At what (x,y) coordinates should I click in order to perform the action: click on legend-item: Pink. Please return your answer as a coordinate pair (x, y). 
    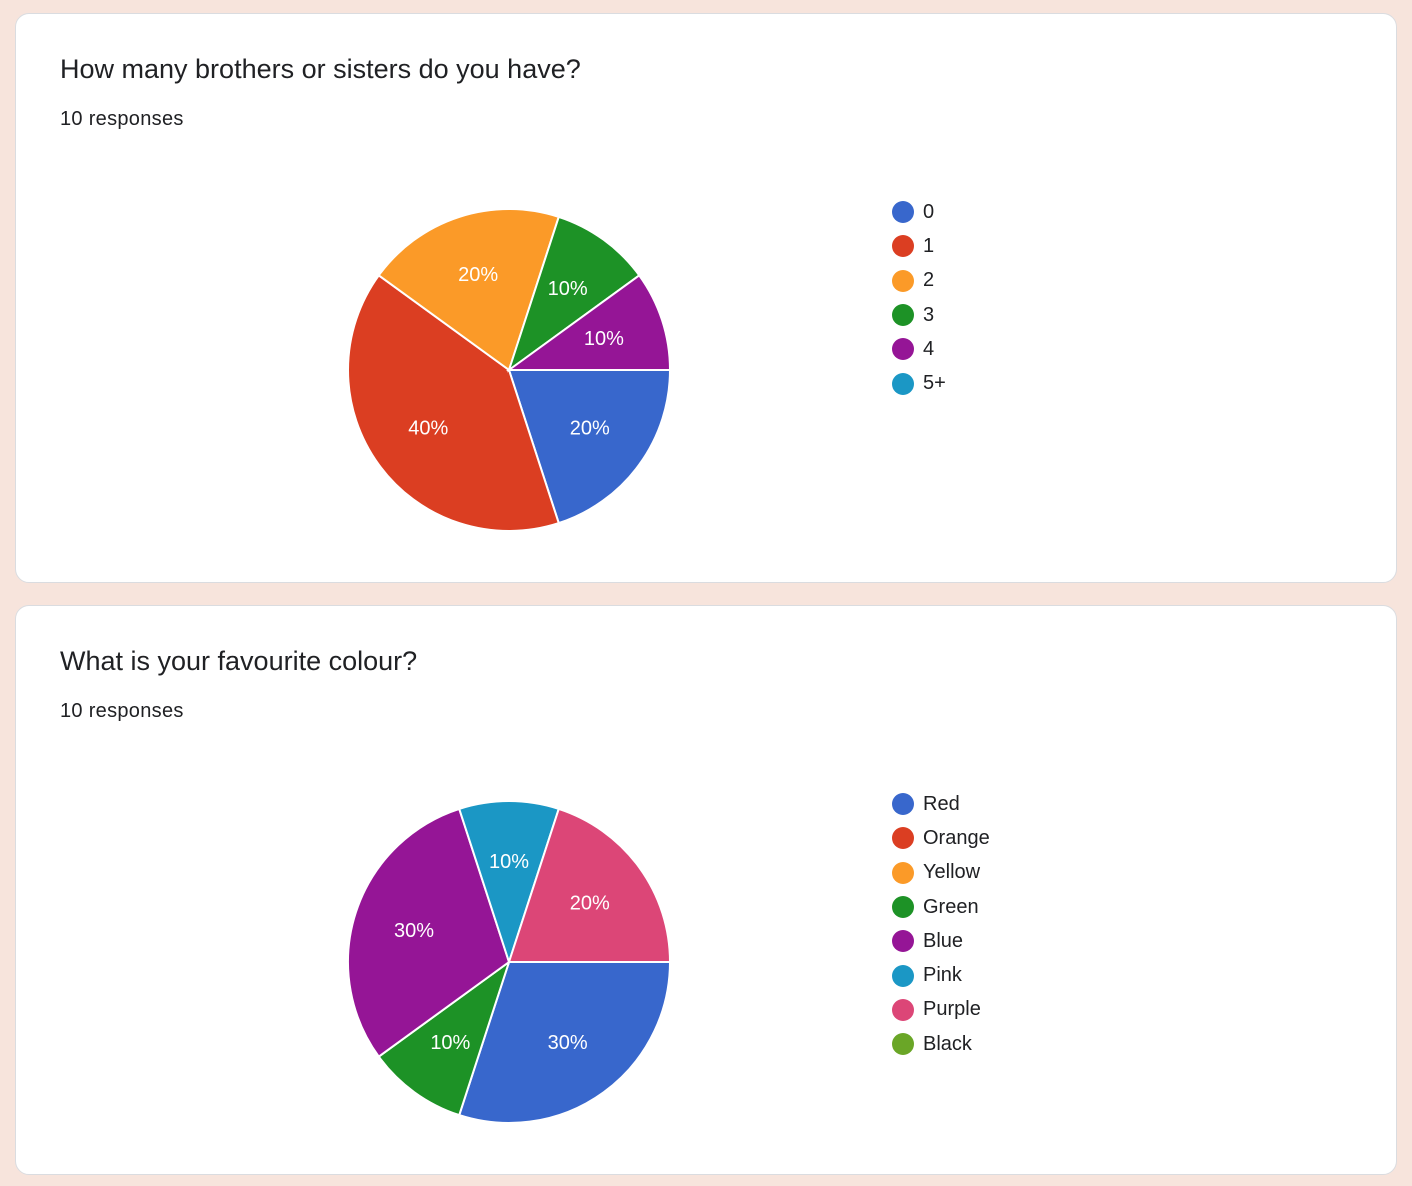
    Looking at the image, I should click on (941, 975).